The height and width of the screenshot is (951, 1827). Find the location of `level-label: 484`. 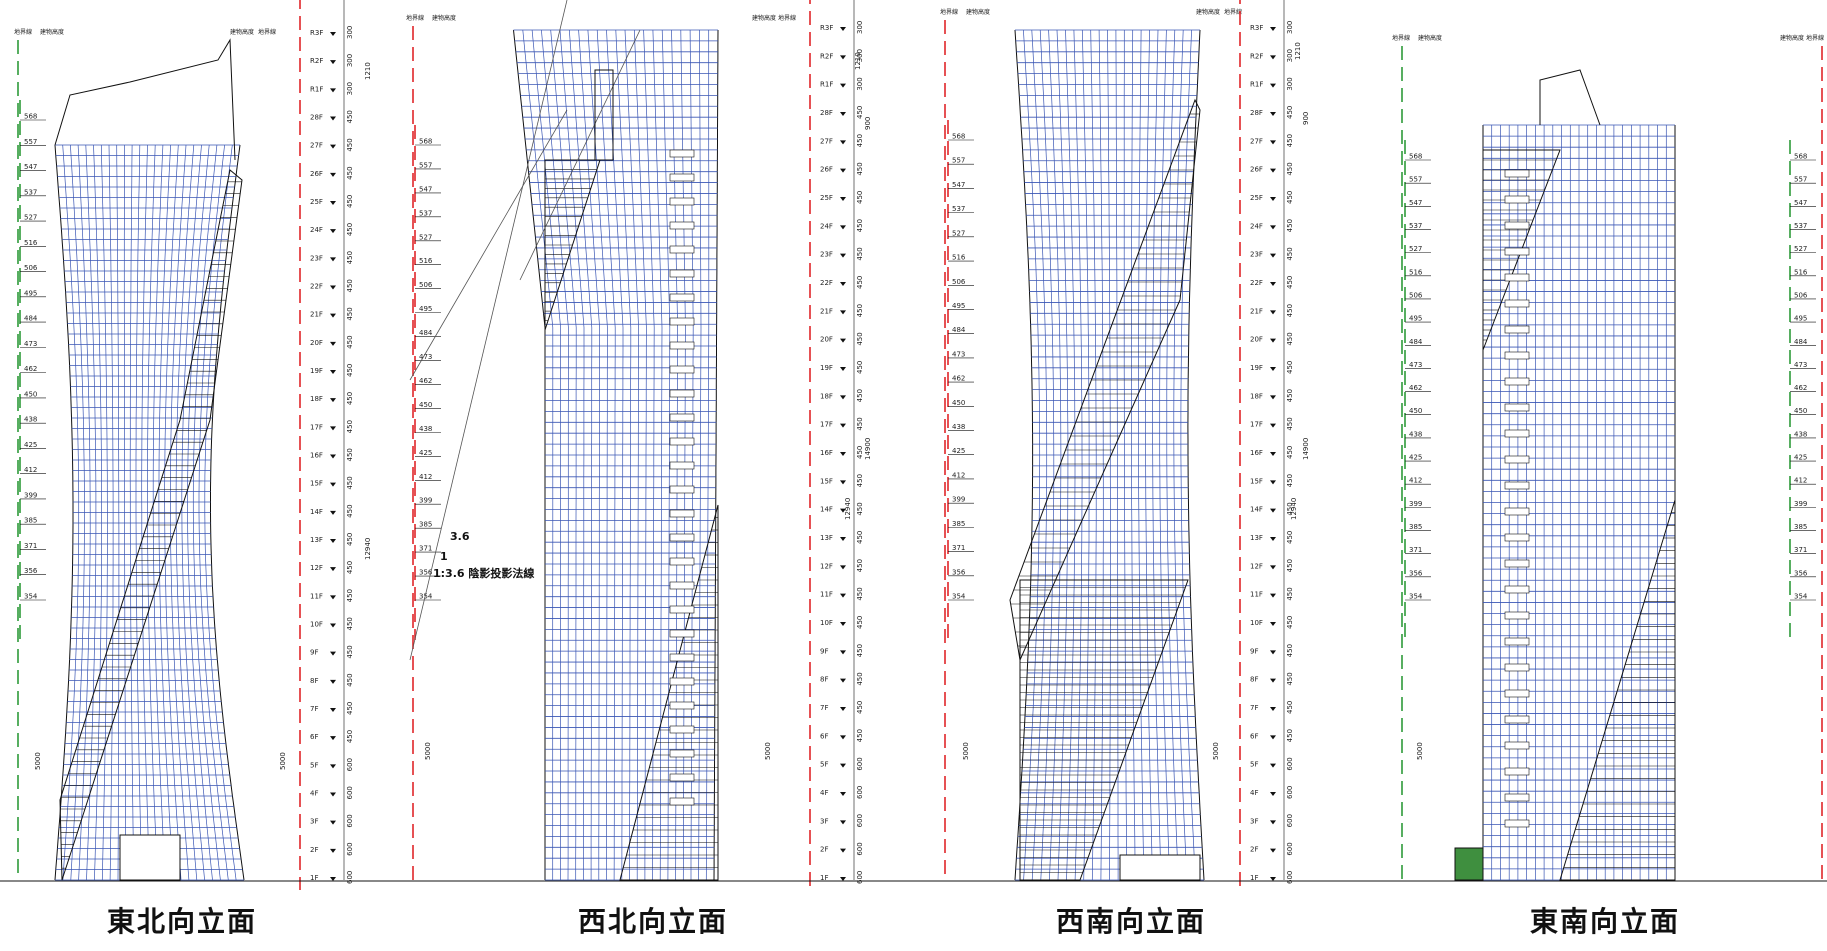

level-label: 484 is located at coordinates (31, 319).